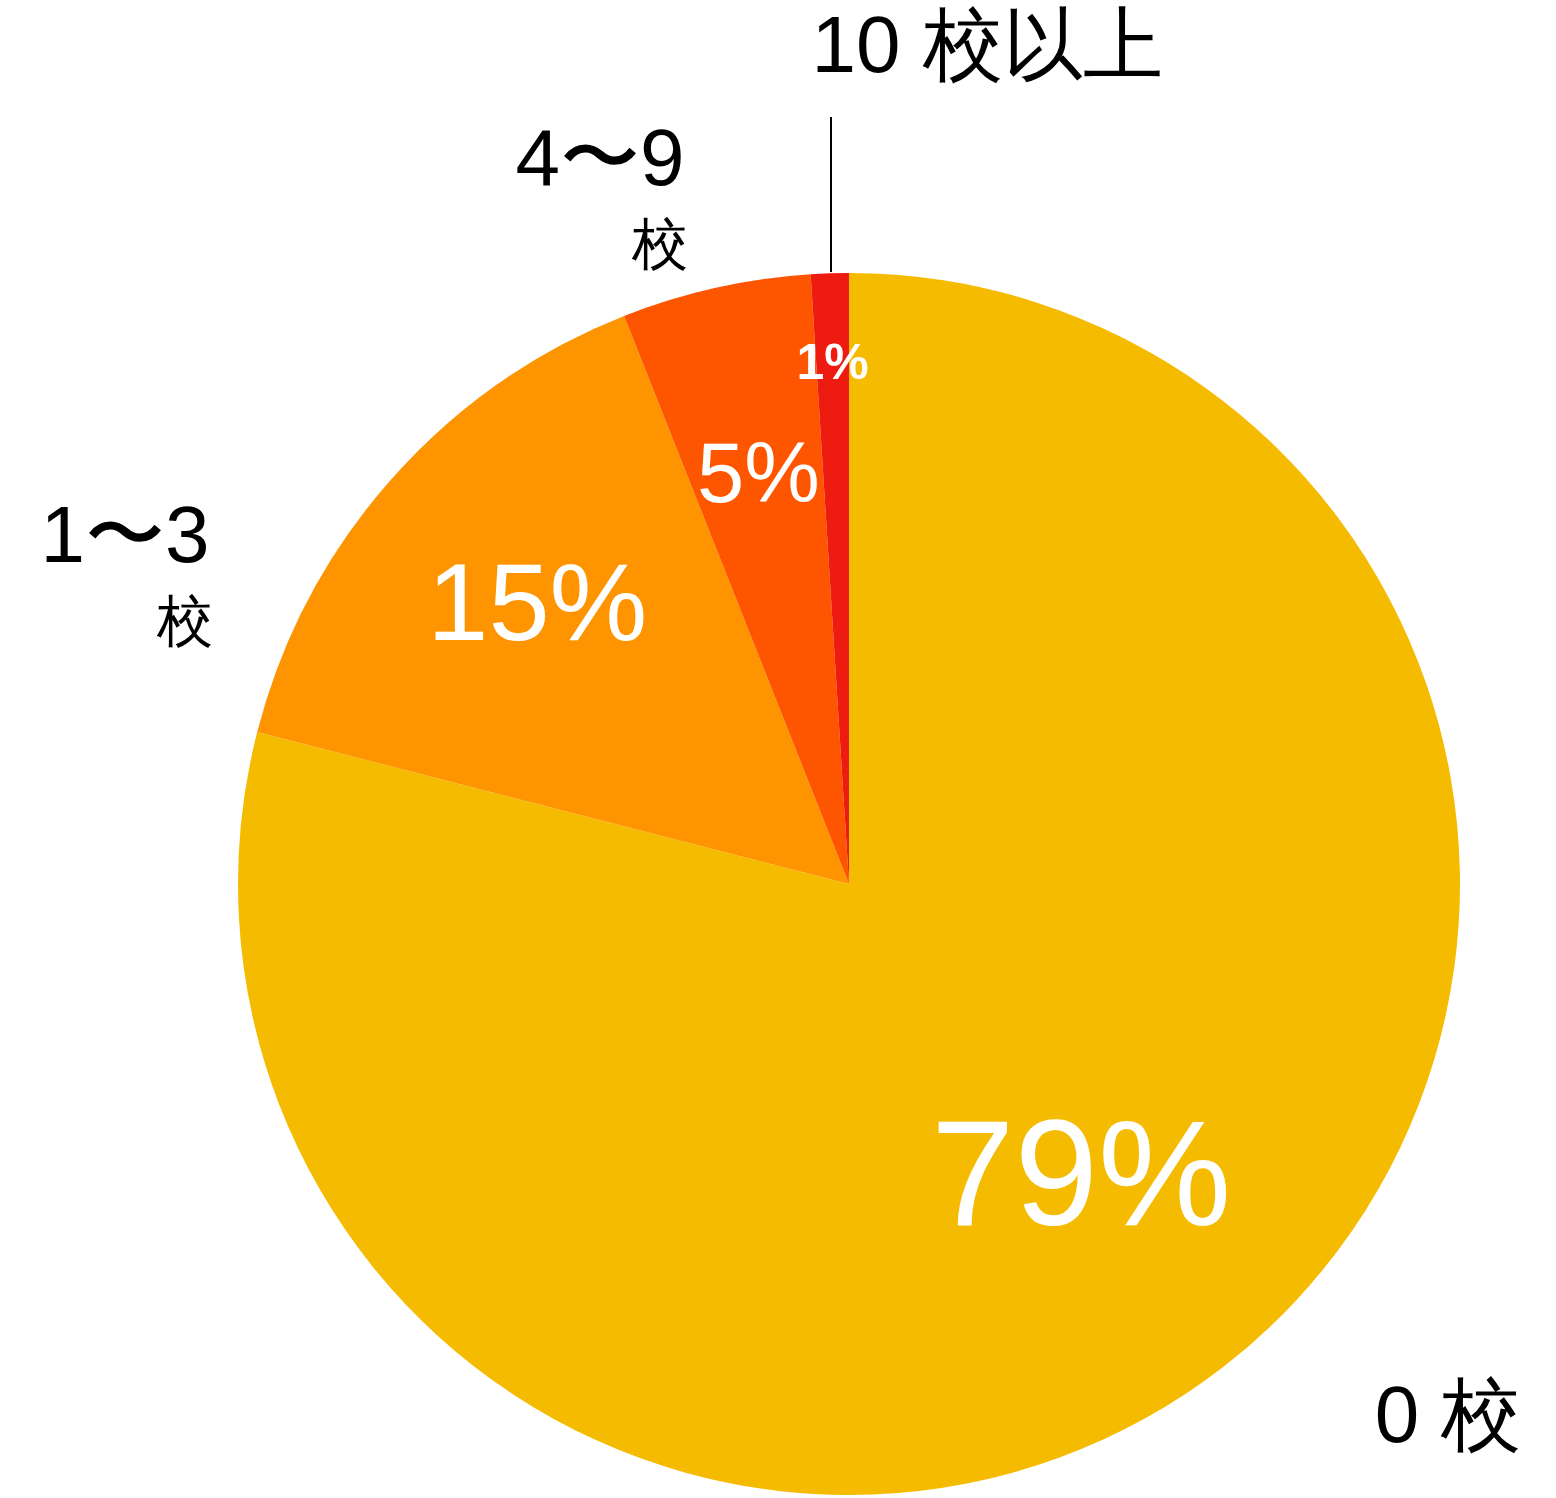 This screenshot has width=1556, height=1498. I want to click on slice-label: 10 校以上, so click(987, 45).